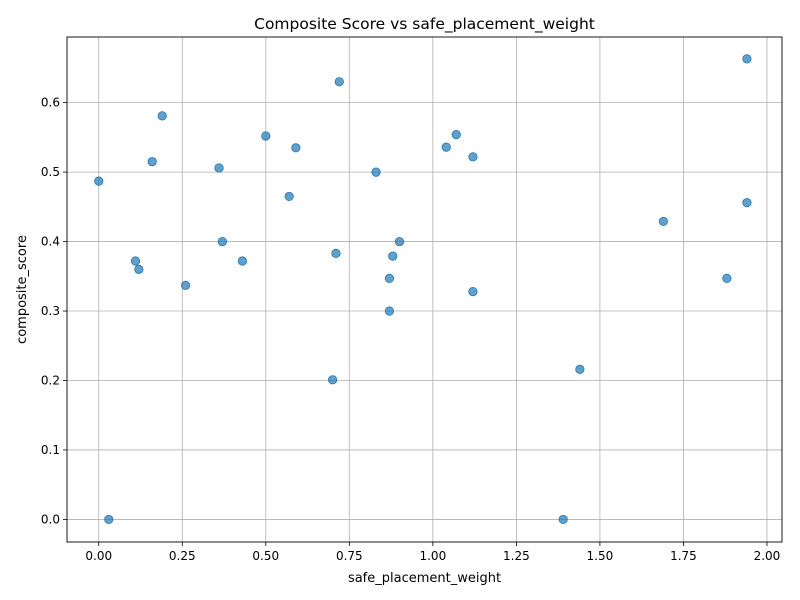 The image size is (800, 600). Describe the element at coordinates (767, 556) in the screenshot. I see `x-tick-label: 2.00` at that location.